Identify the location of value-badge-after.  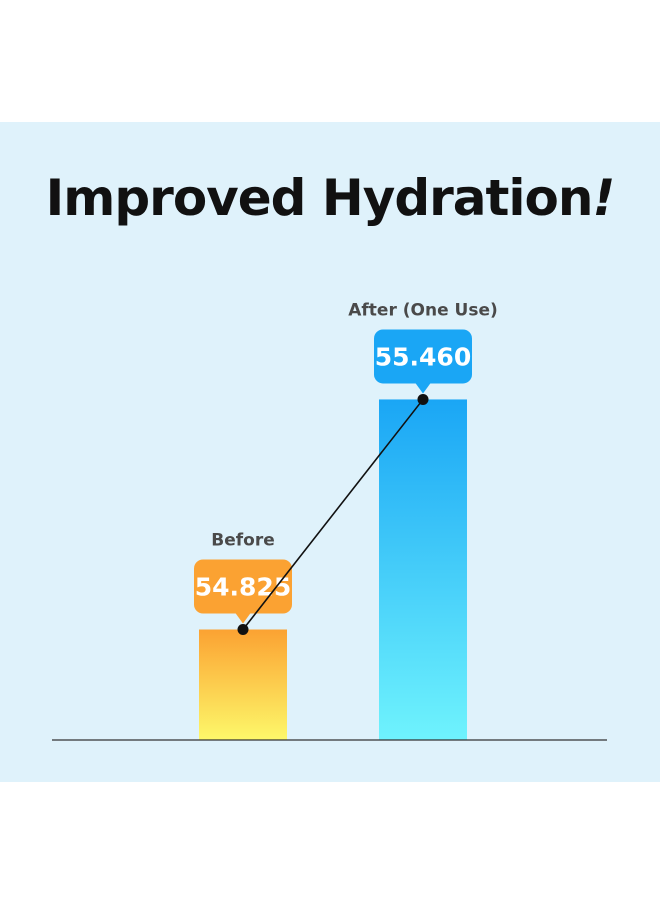
(423, 356).